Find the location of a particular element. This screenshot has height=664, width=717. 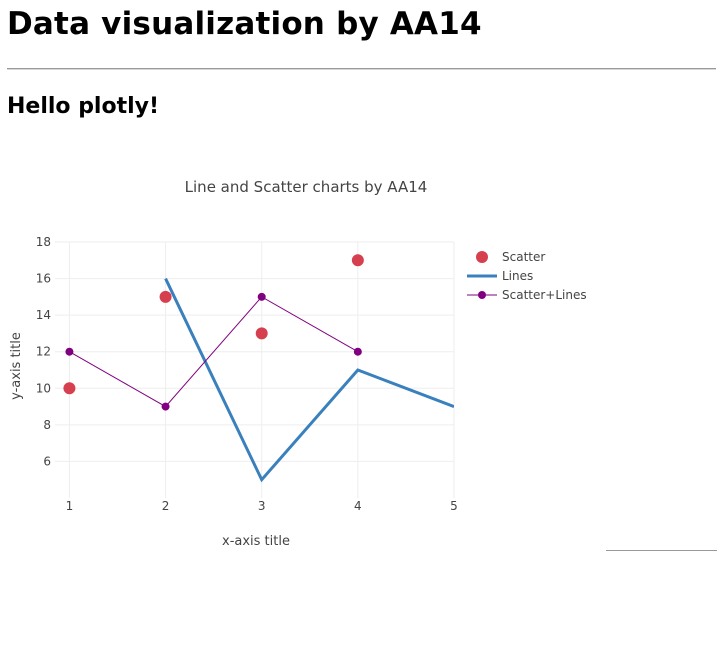

y-tick-label: 8 is located at coordinates (47, 425).